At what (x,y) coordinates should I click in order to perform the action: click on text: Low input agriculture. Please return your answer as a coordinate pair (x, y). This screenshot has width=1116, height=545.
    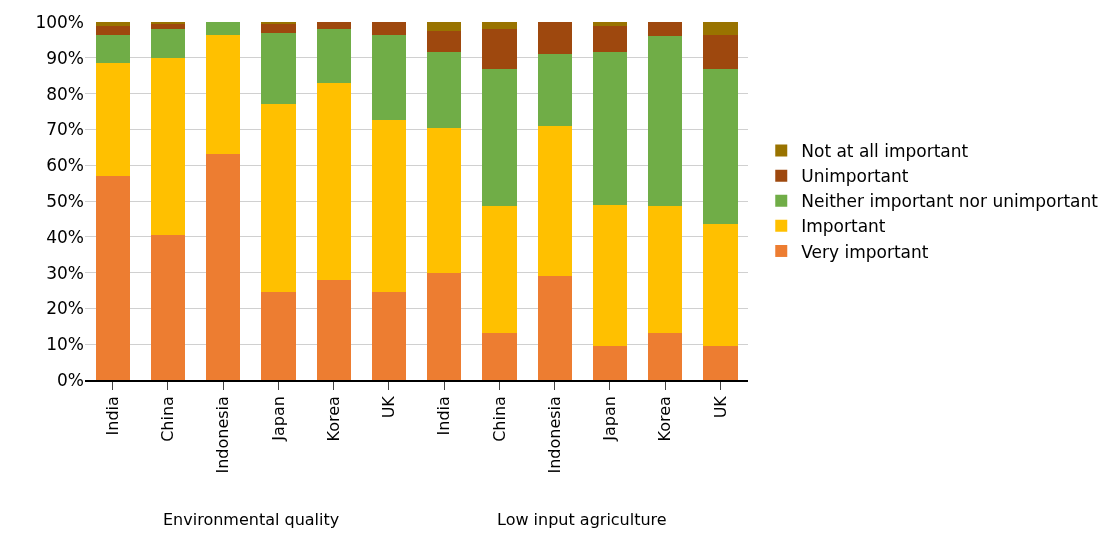
    Looking at the image, I should click on (582, 519).